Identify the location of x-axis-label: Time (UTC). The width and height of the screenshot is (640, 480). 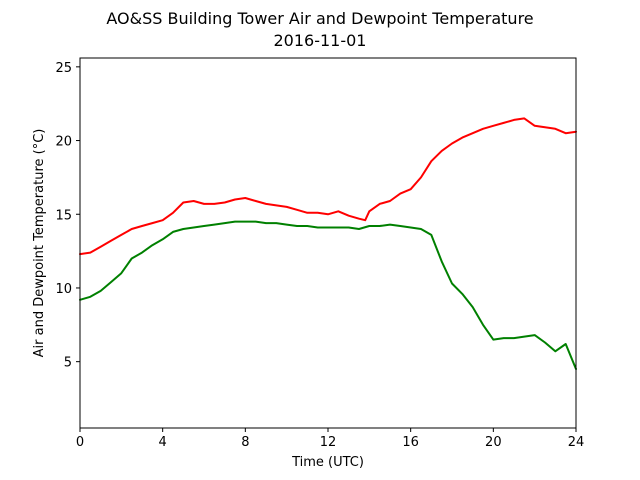
(327, 462).